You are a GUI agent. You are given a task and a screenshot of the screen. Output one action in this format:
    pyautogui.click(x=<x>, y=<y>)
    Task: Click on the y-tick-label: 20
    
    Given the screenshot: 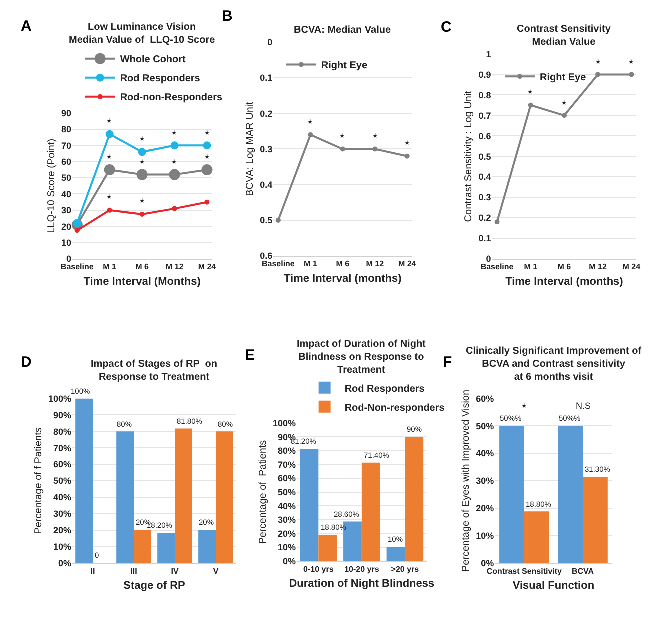 What is the action you would take?
    pyautogui.click(x=67, y=227)
    